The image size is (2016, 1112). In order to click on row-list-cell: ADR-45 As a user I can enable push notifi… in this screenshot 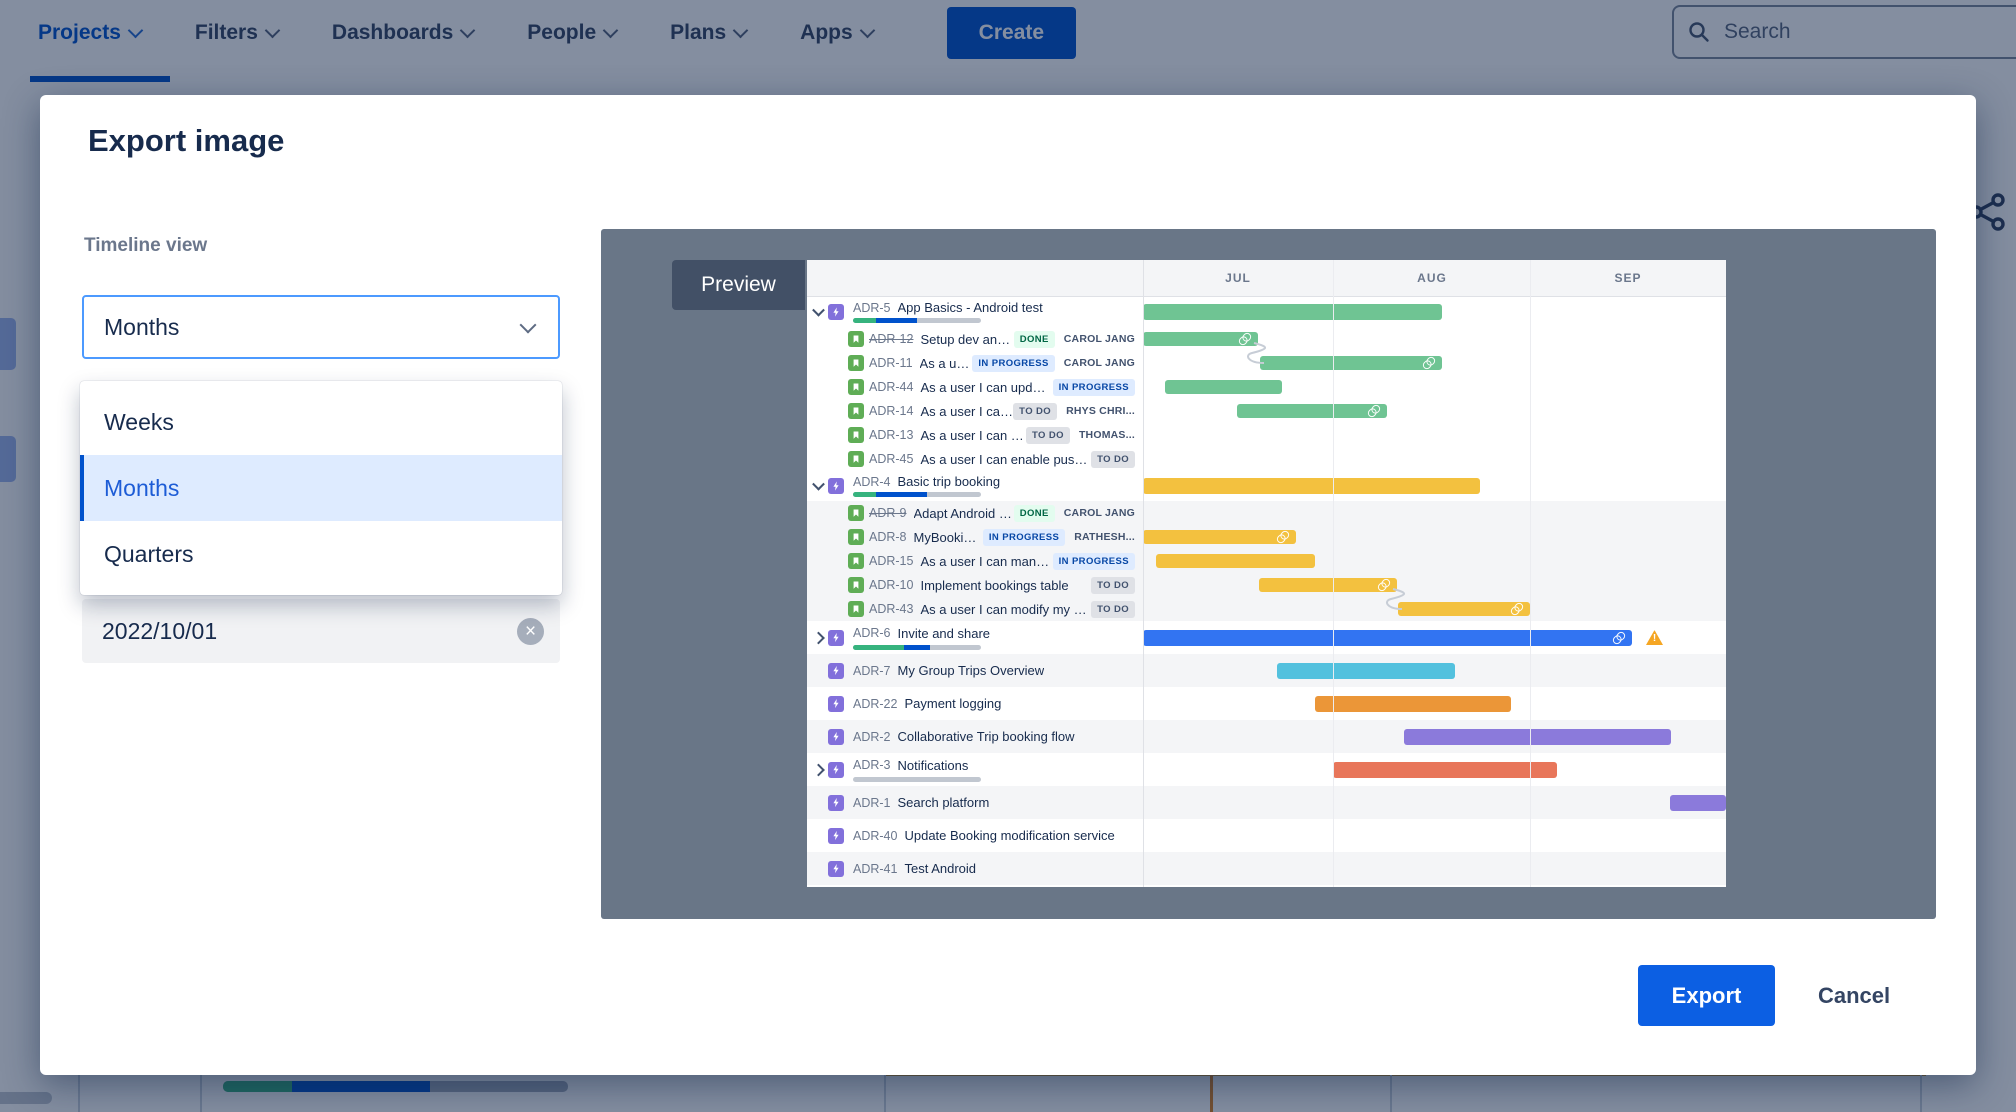, I will do `click(975, 459)`.